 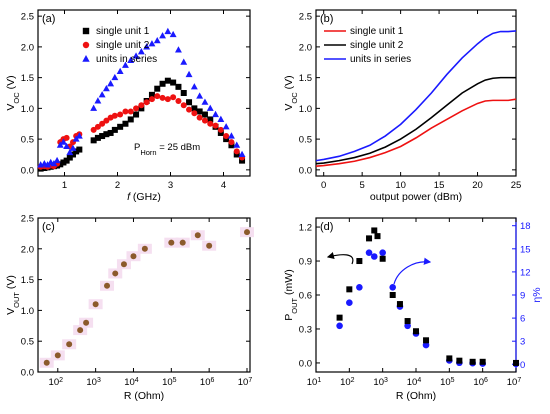 I want to click on y-tick-label: 1.0, so click(x=27, y=311).